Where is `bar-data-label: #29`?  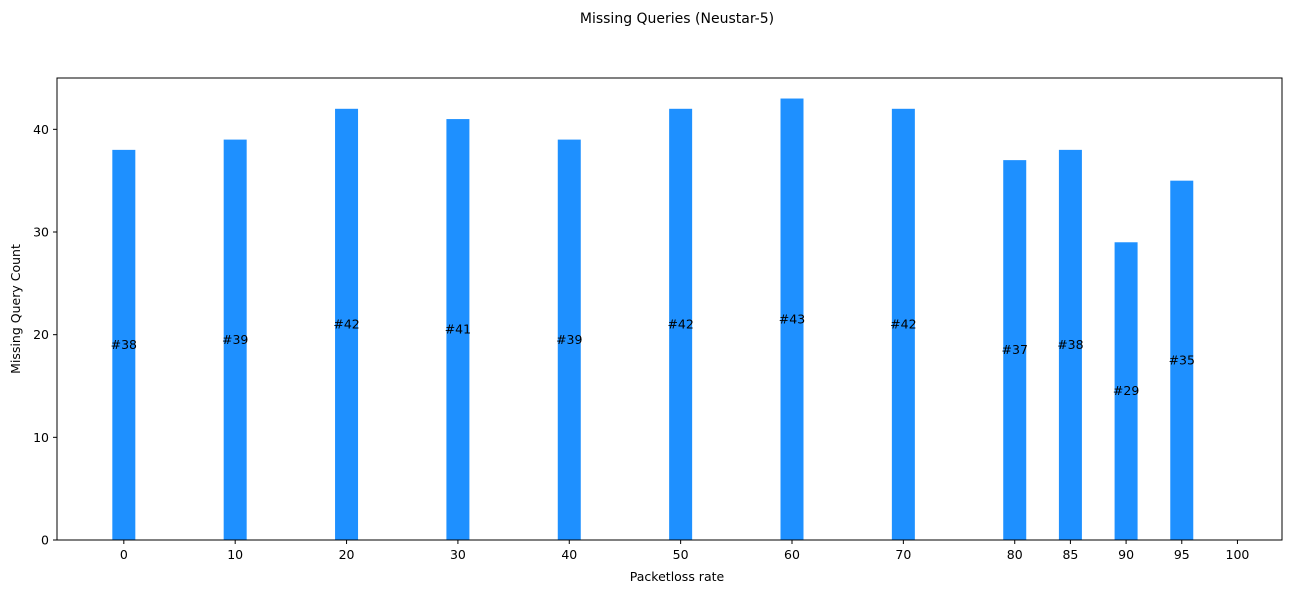
bar-data-label: #29 is located at coordinates (1126, 390).